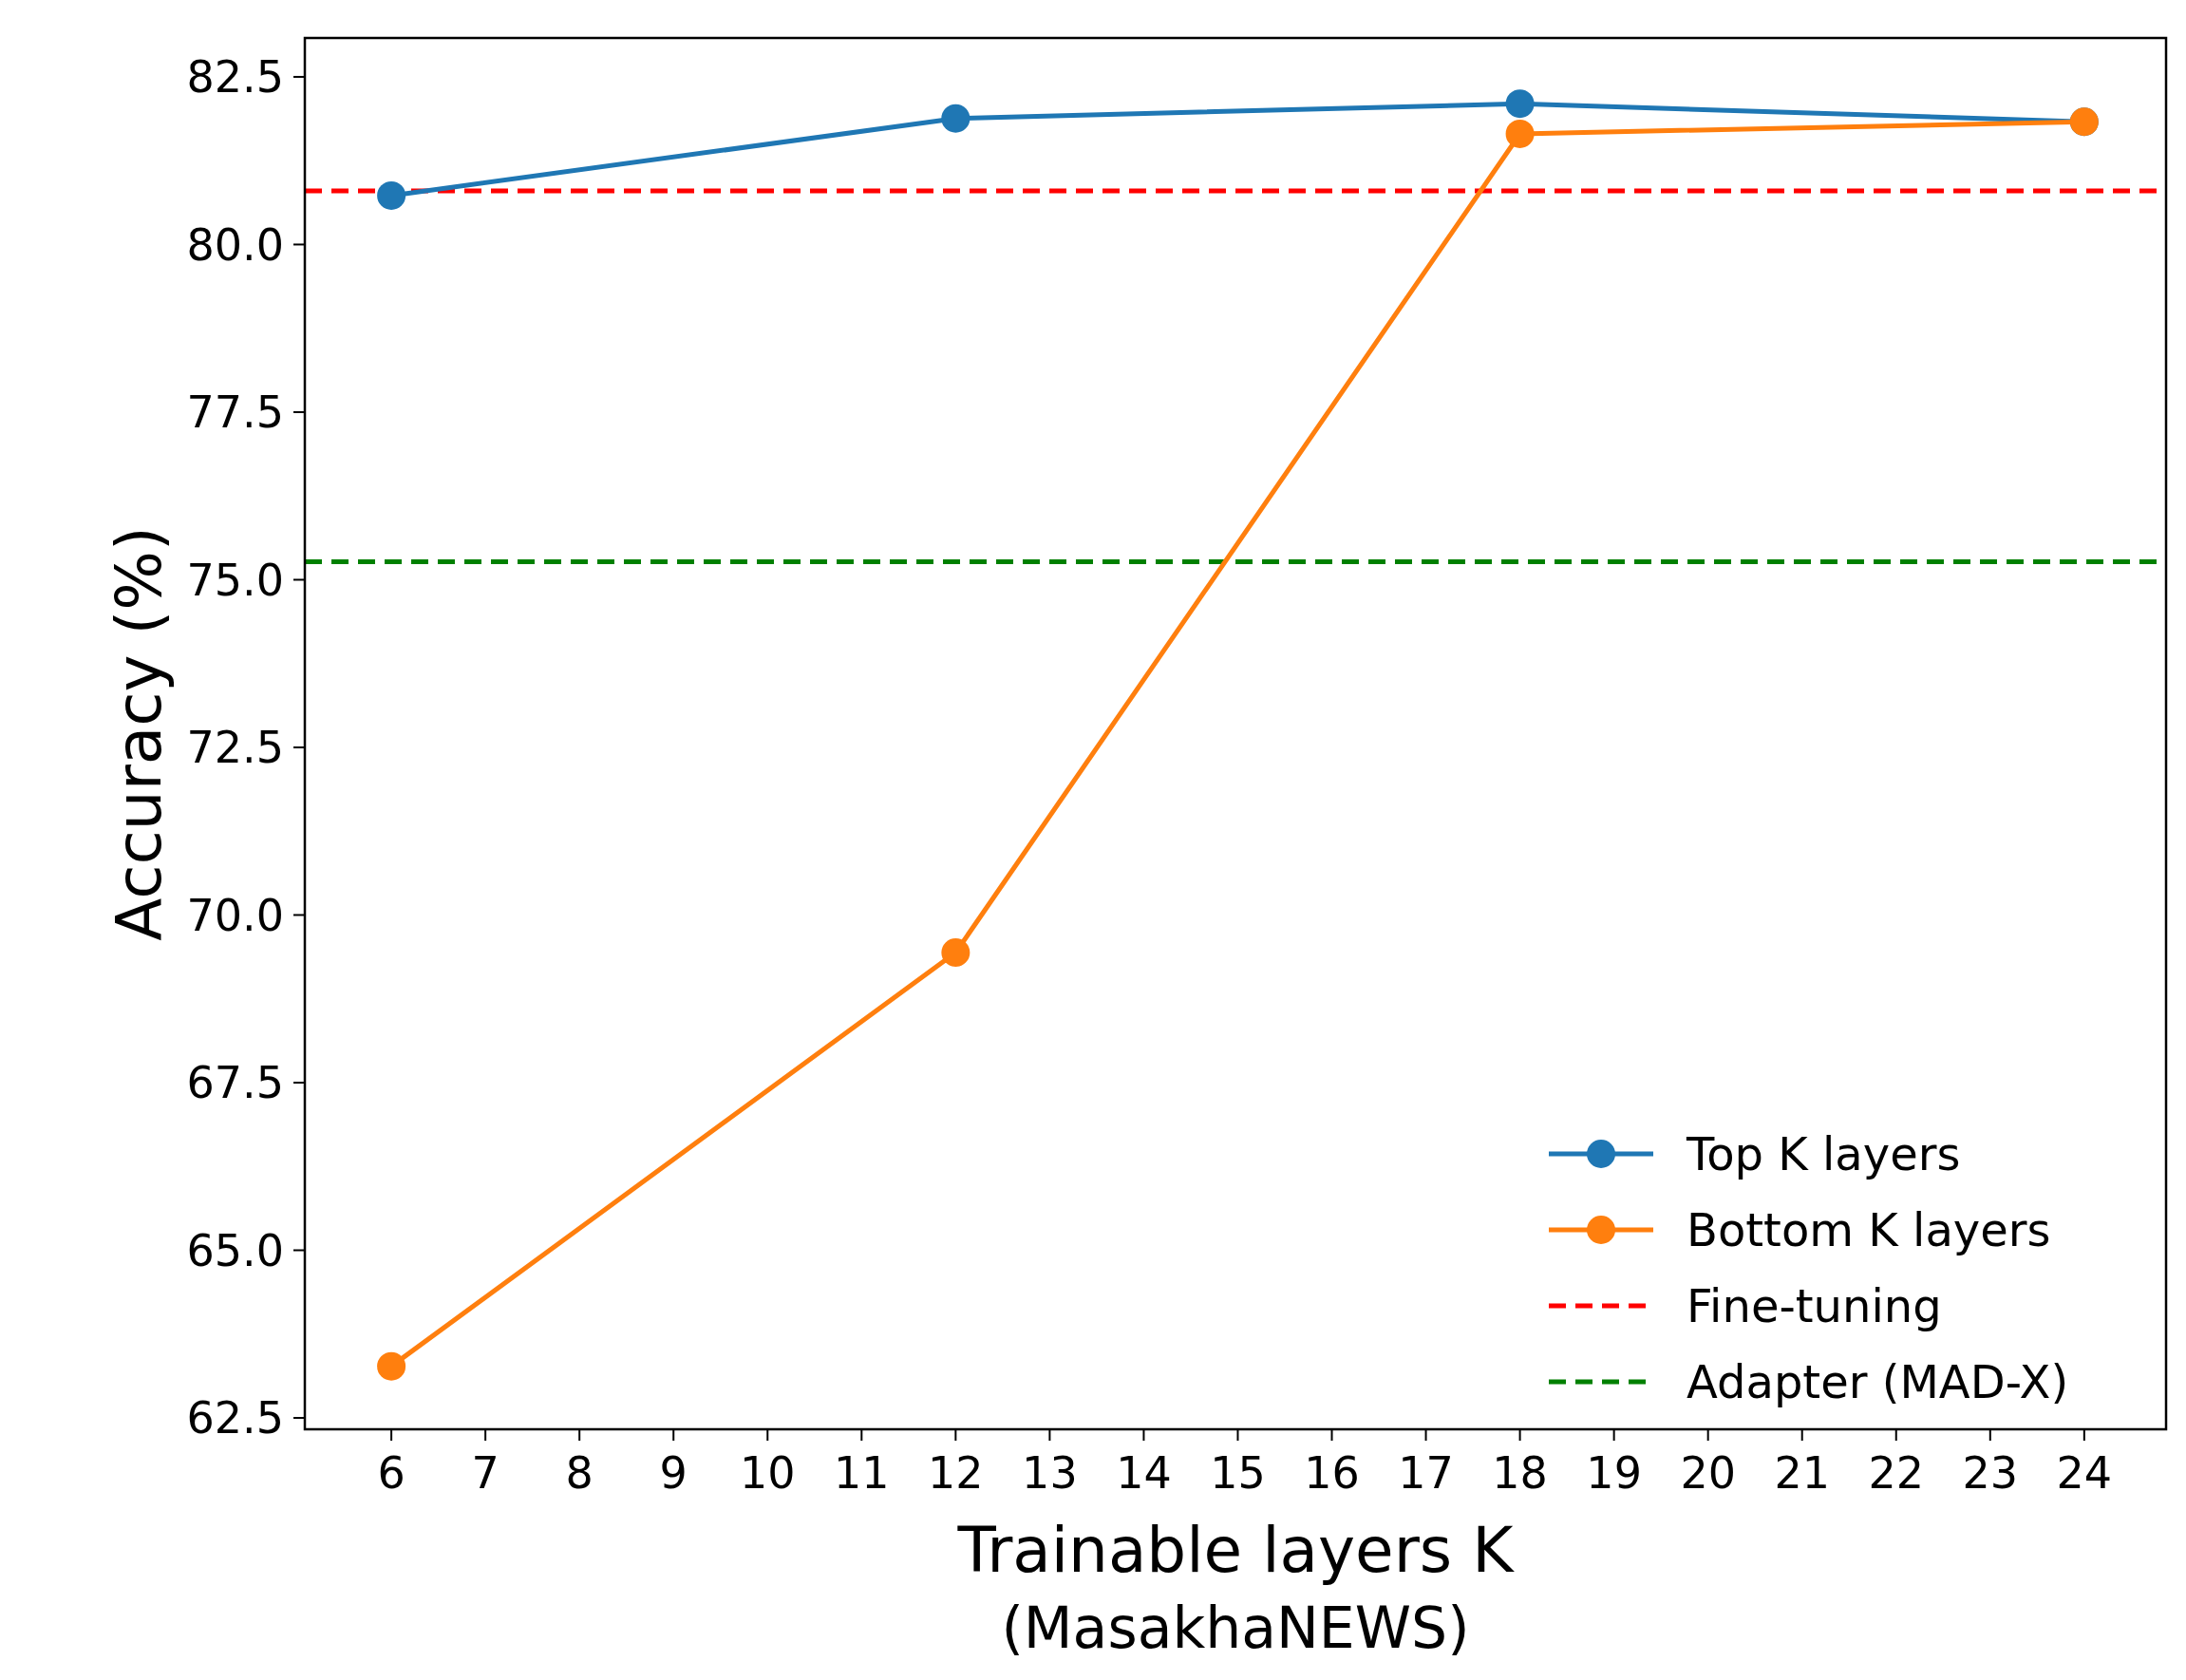 The height and width of the screenshot is (1680, 2186). What do you see at coordinates (235, 580) in the screenshot?
I see `y-tick-label: 75.0` at bounding box center [235, 580].